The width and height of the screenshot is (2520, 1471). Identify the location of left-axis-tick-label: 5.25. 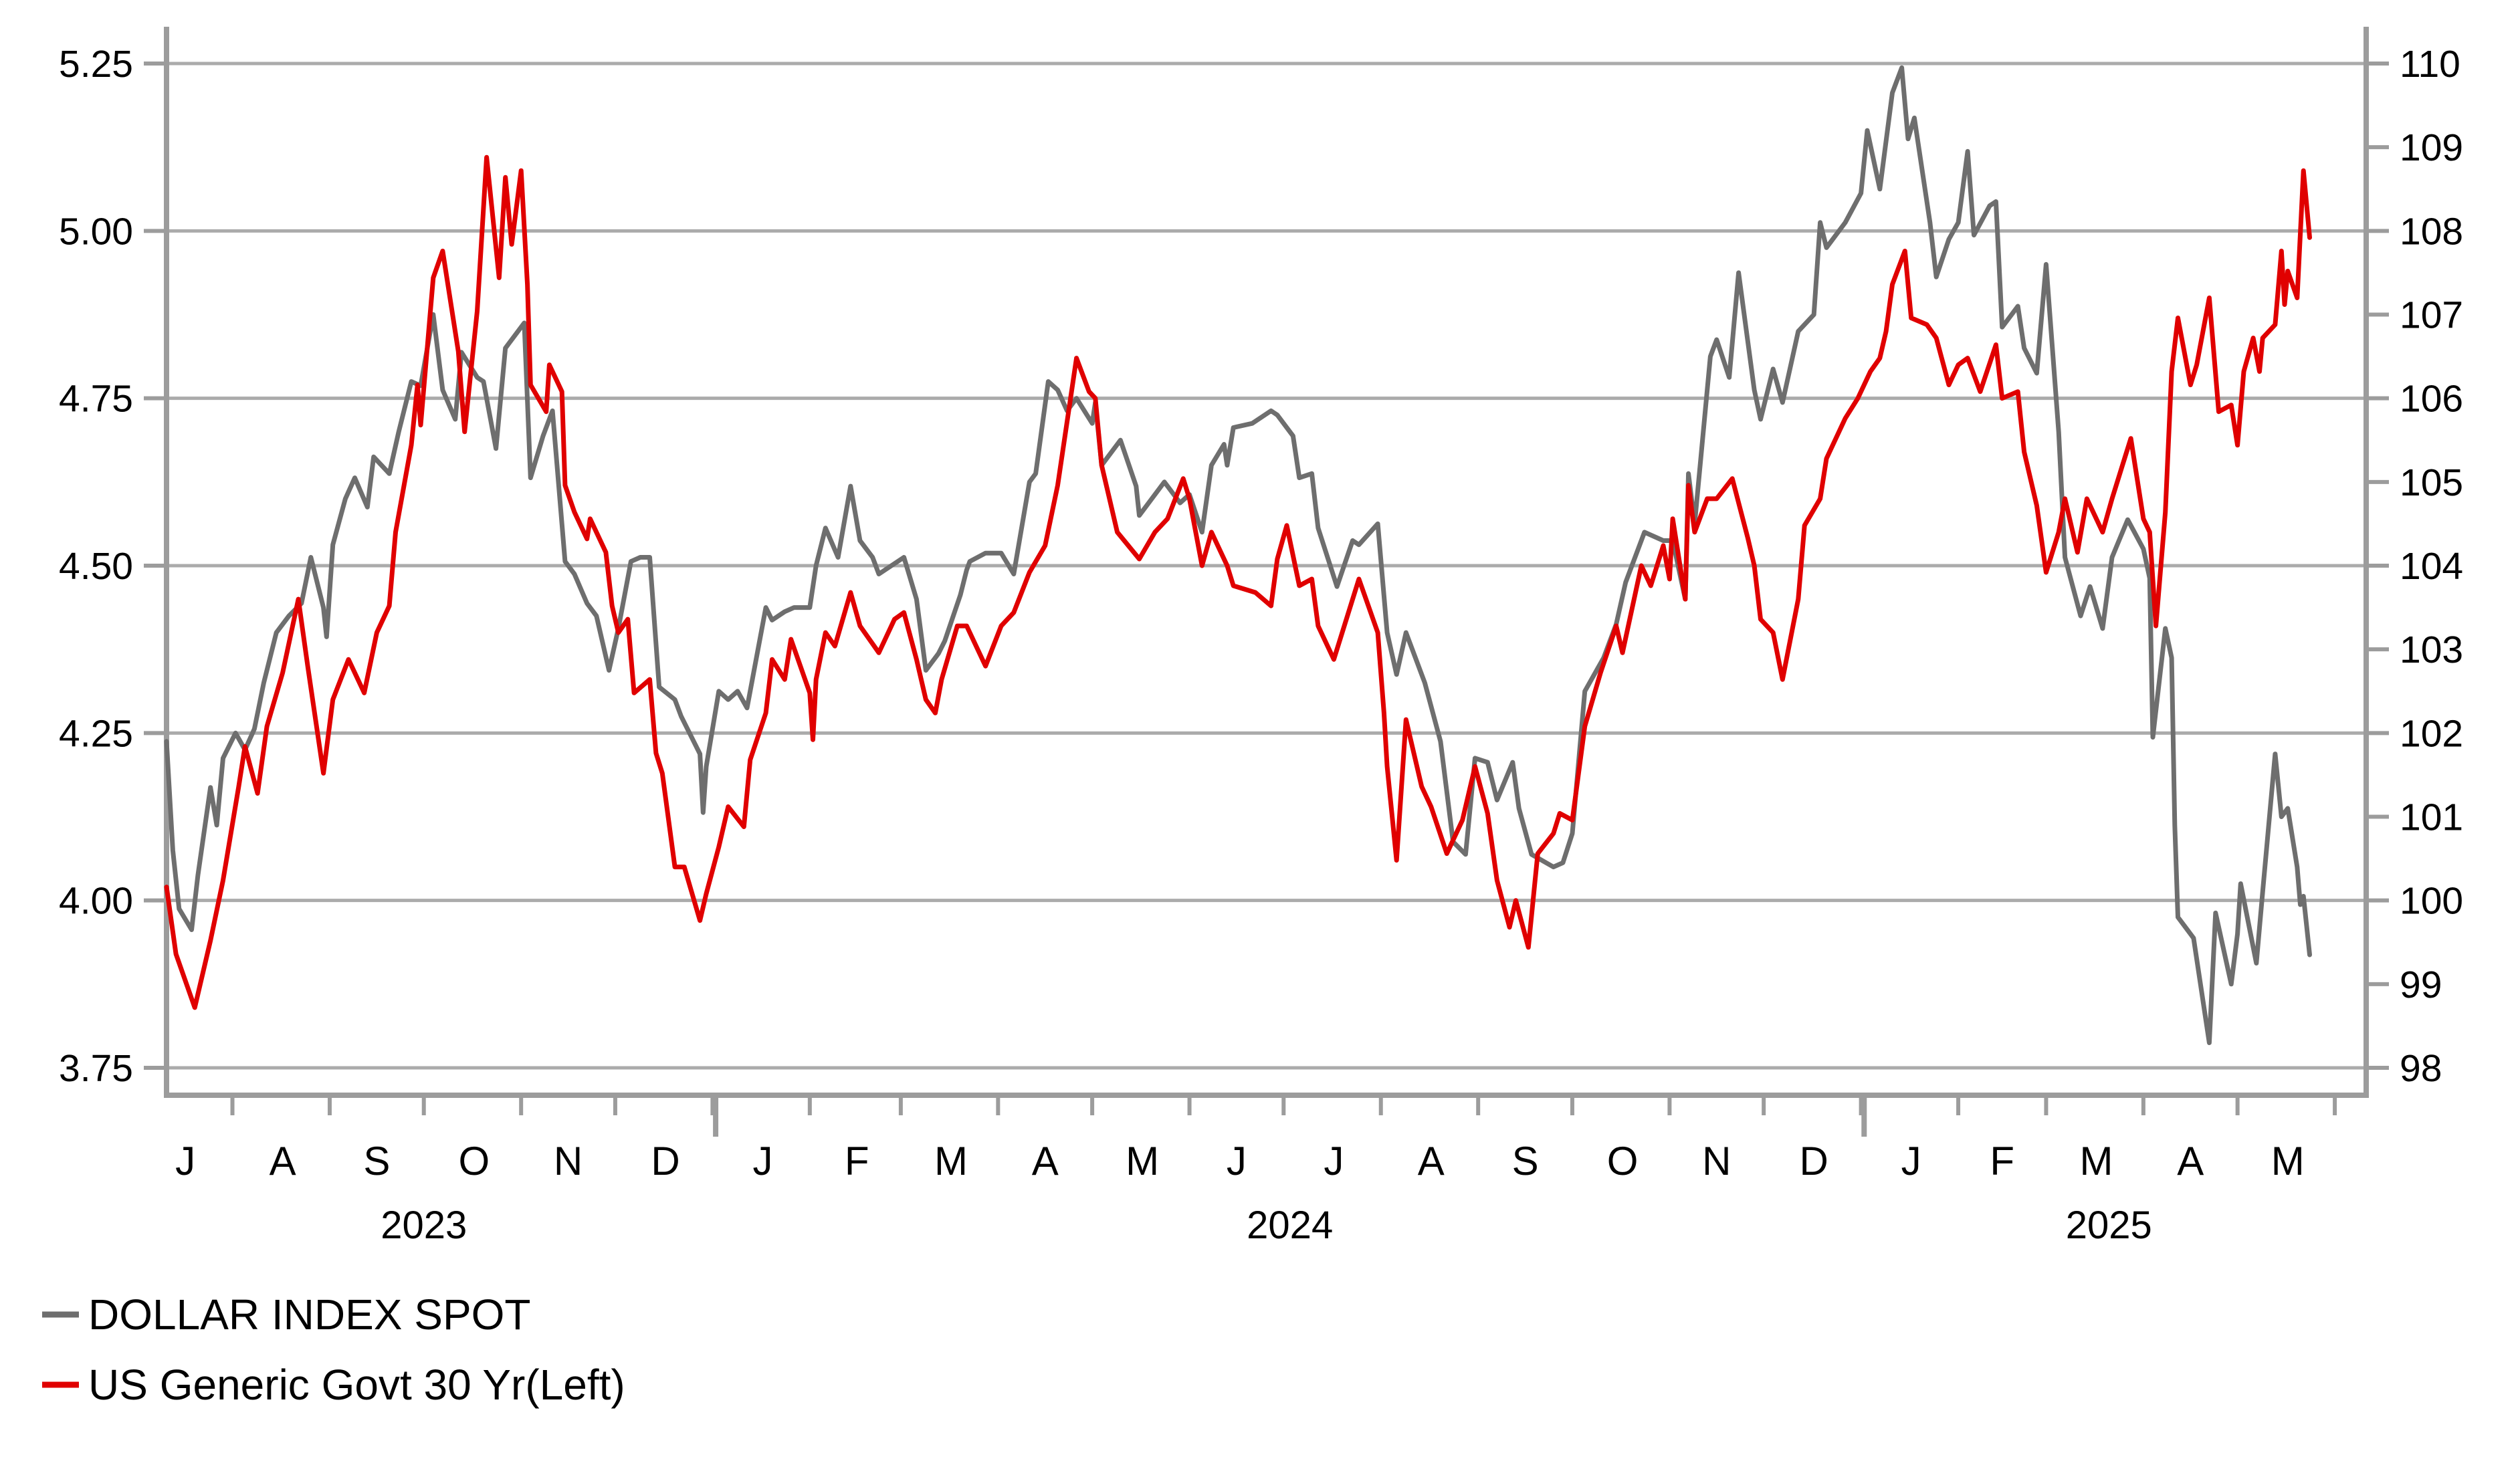
(96, 64).